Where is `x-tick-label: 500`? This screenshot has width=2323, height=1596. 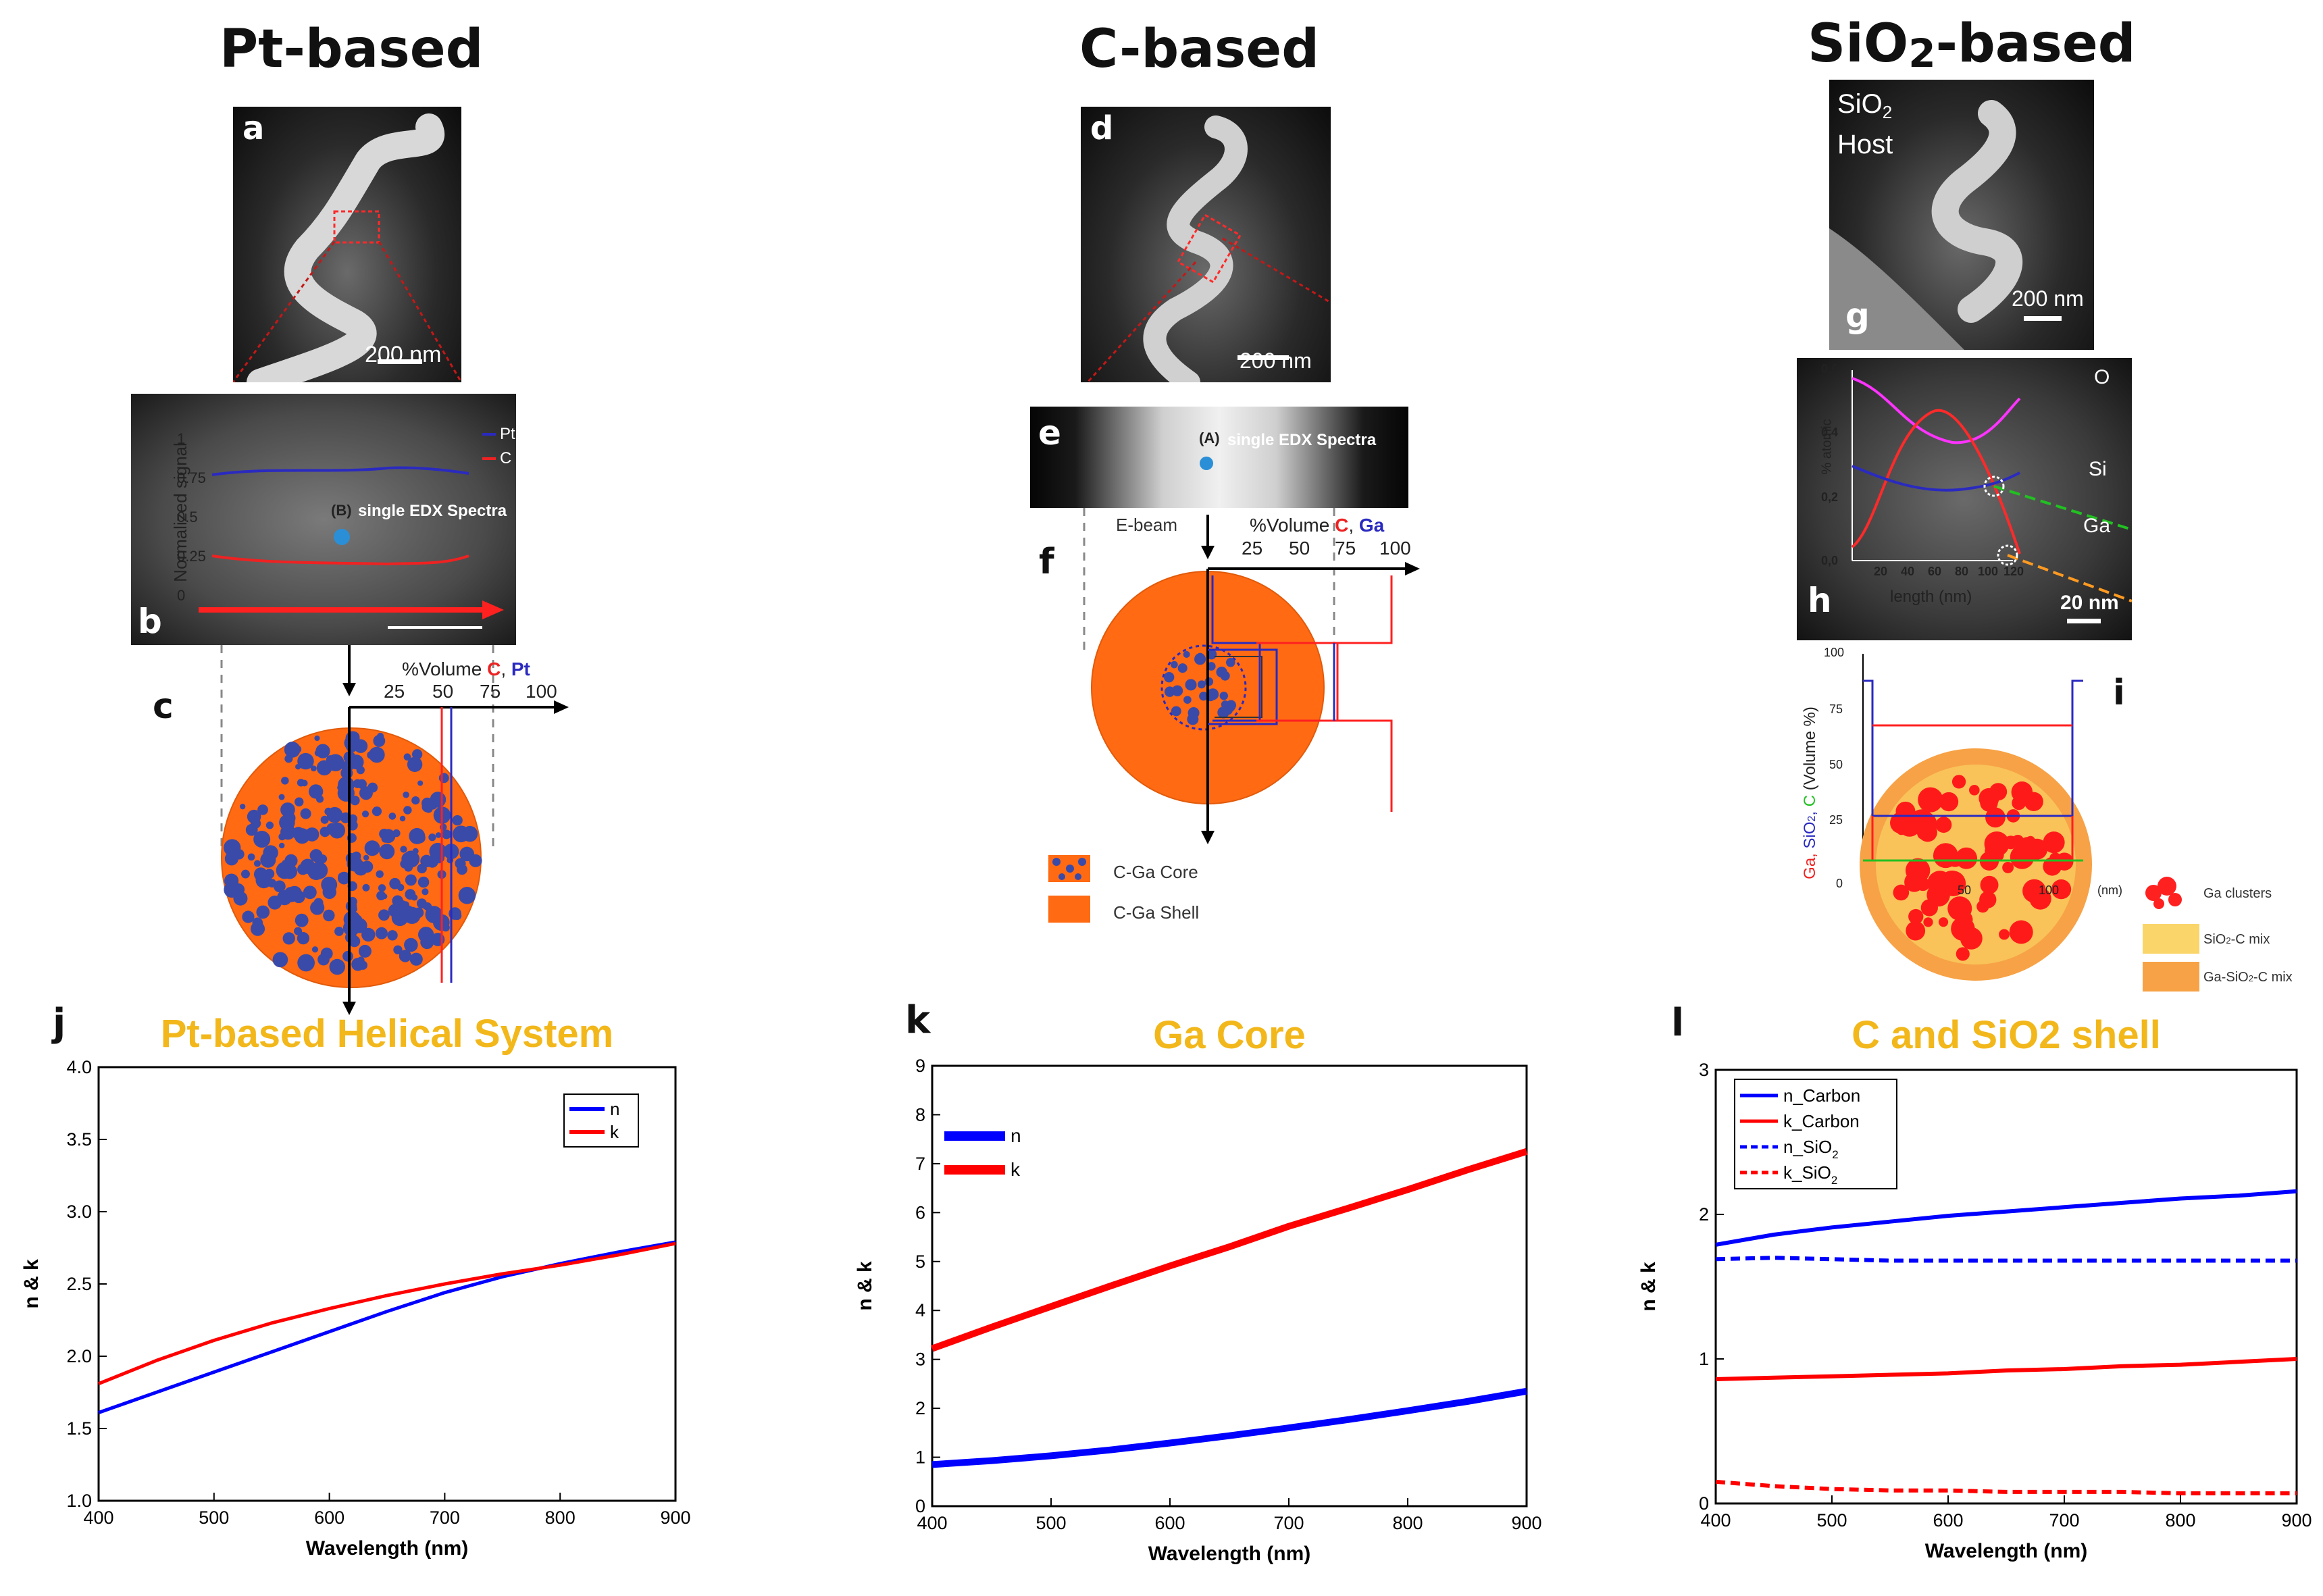
x-tick-label: 500 is located at coordinates (214, 1518).